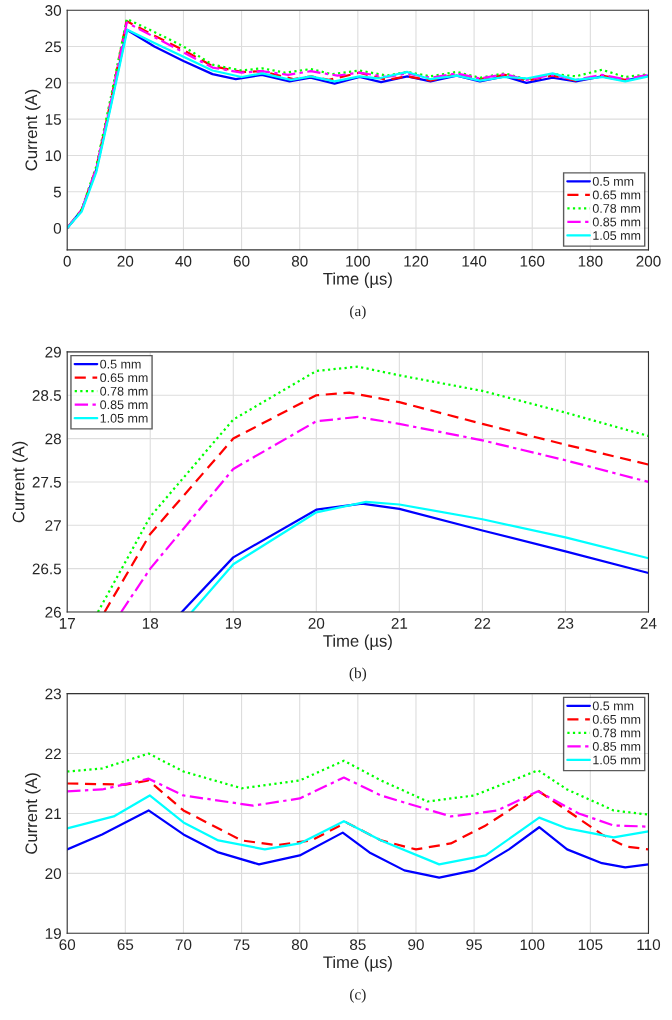  Describe the element at coordinates (53, 612) in the screenshot. I see `y-tick-label: 26` at that location.